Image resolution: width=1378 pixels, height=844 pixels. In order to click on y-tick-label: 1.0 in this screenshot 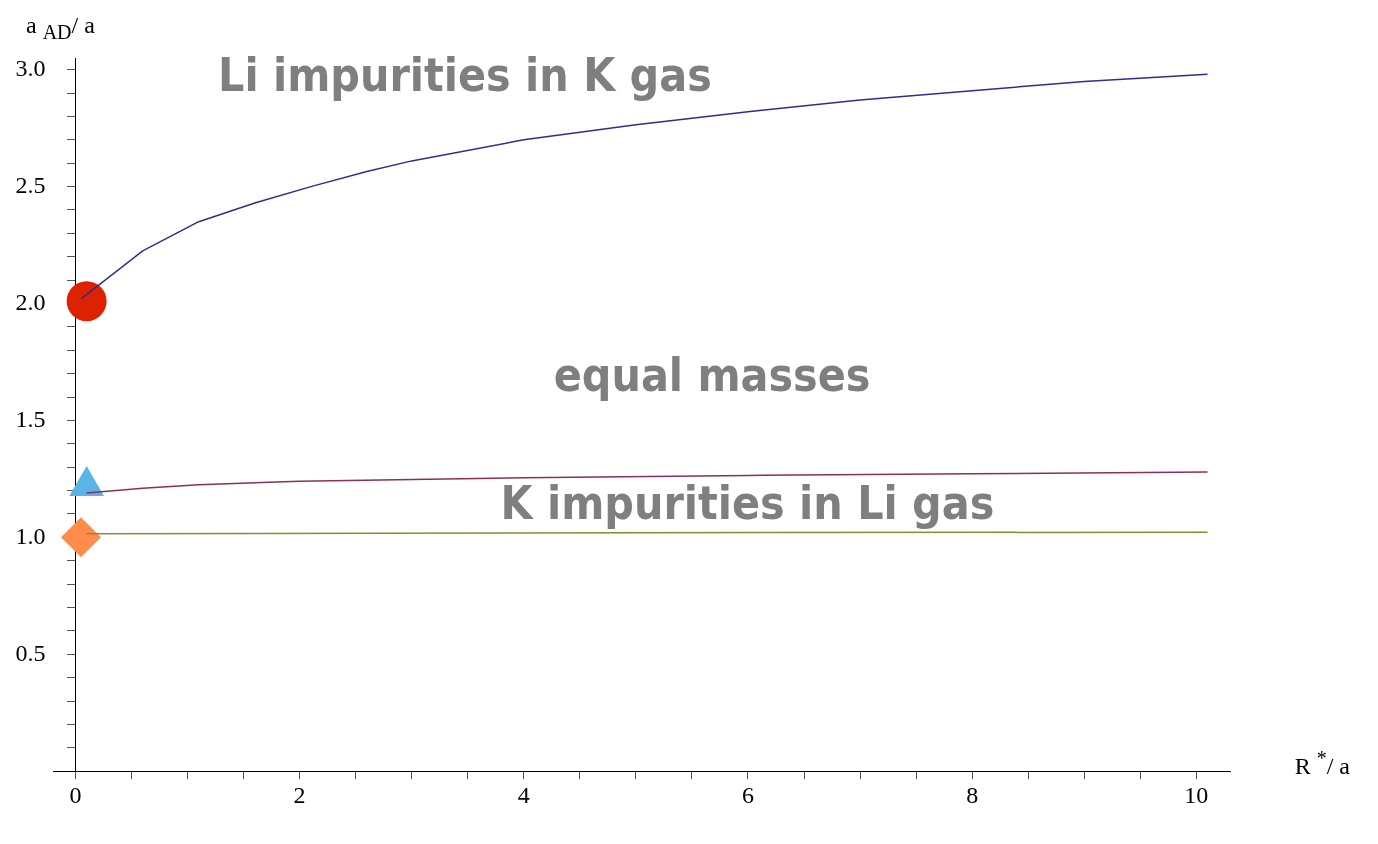, I will do `click(30, 535)`.